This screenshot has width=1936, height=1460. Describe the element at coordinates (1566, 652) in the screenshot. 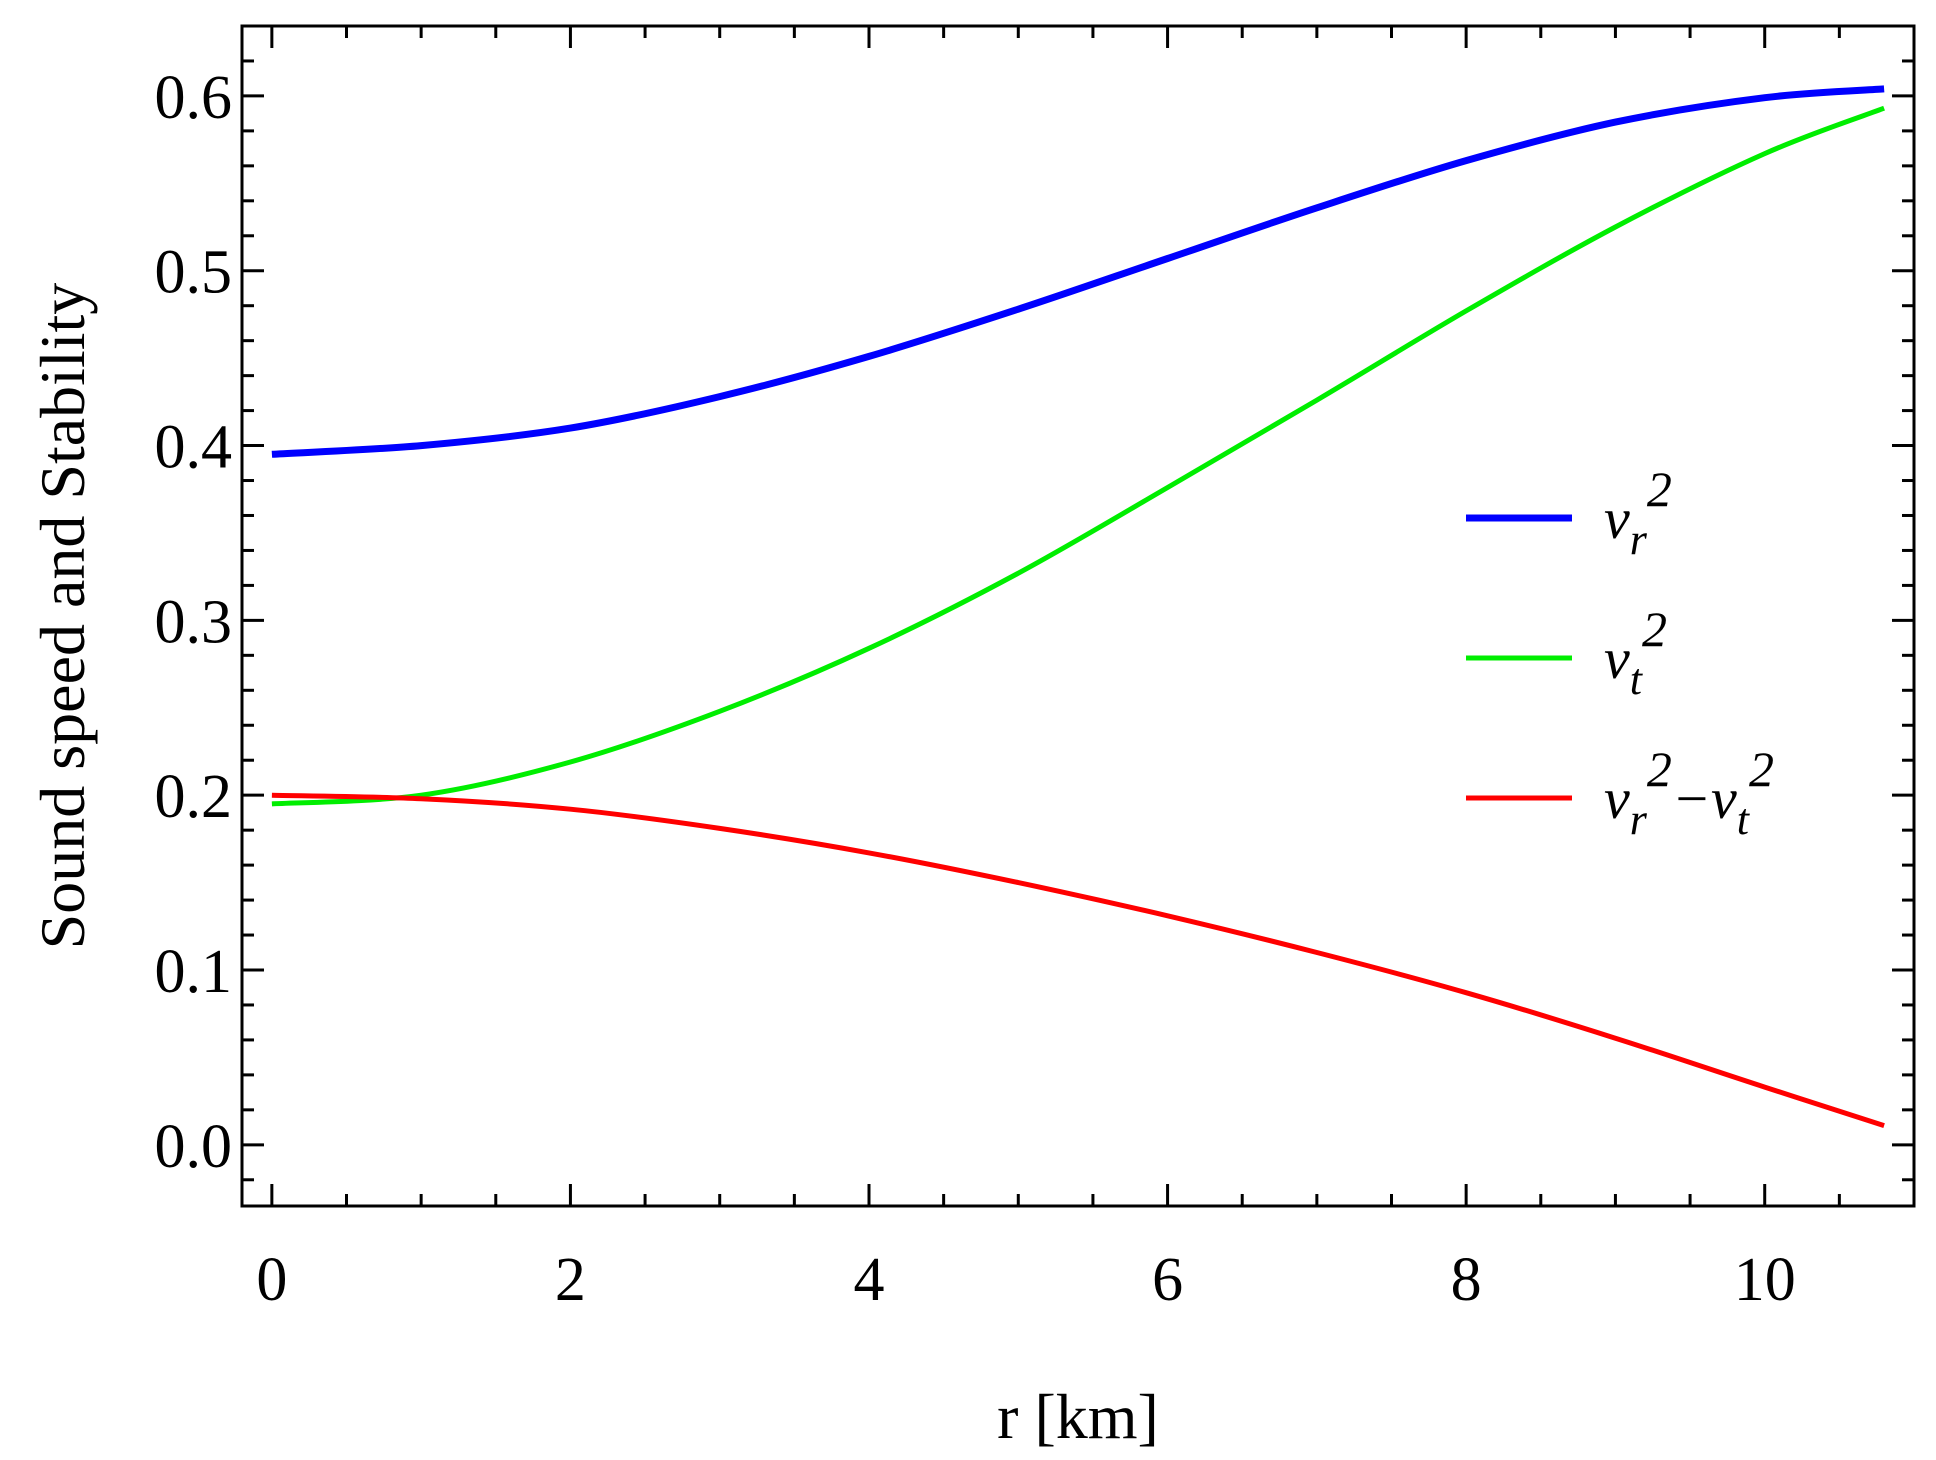

I see `legend-entry-vt2: vt2` at that location.